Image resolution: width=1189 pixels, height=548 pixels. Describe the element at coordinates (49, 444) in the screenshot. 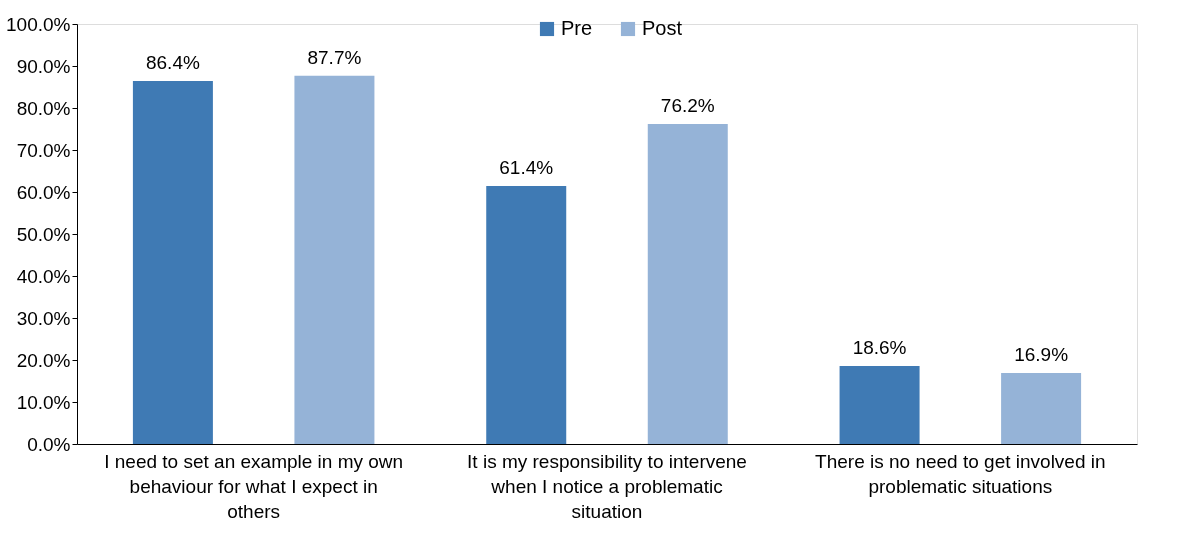

I see `y-tick-label: 0.0%` at that location.